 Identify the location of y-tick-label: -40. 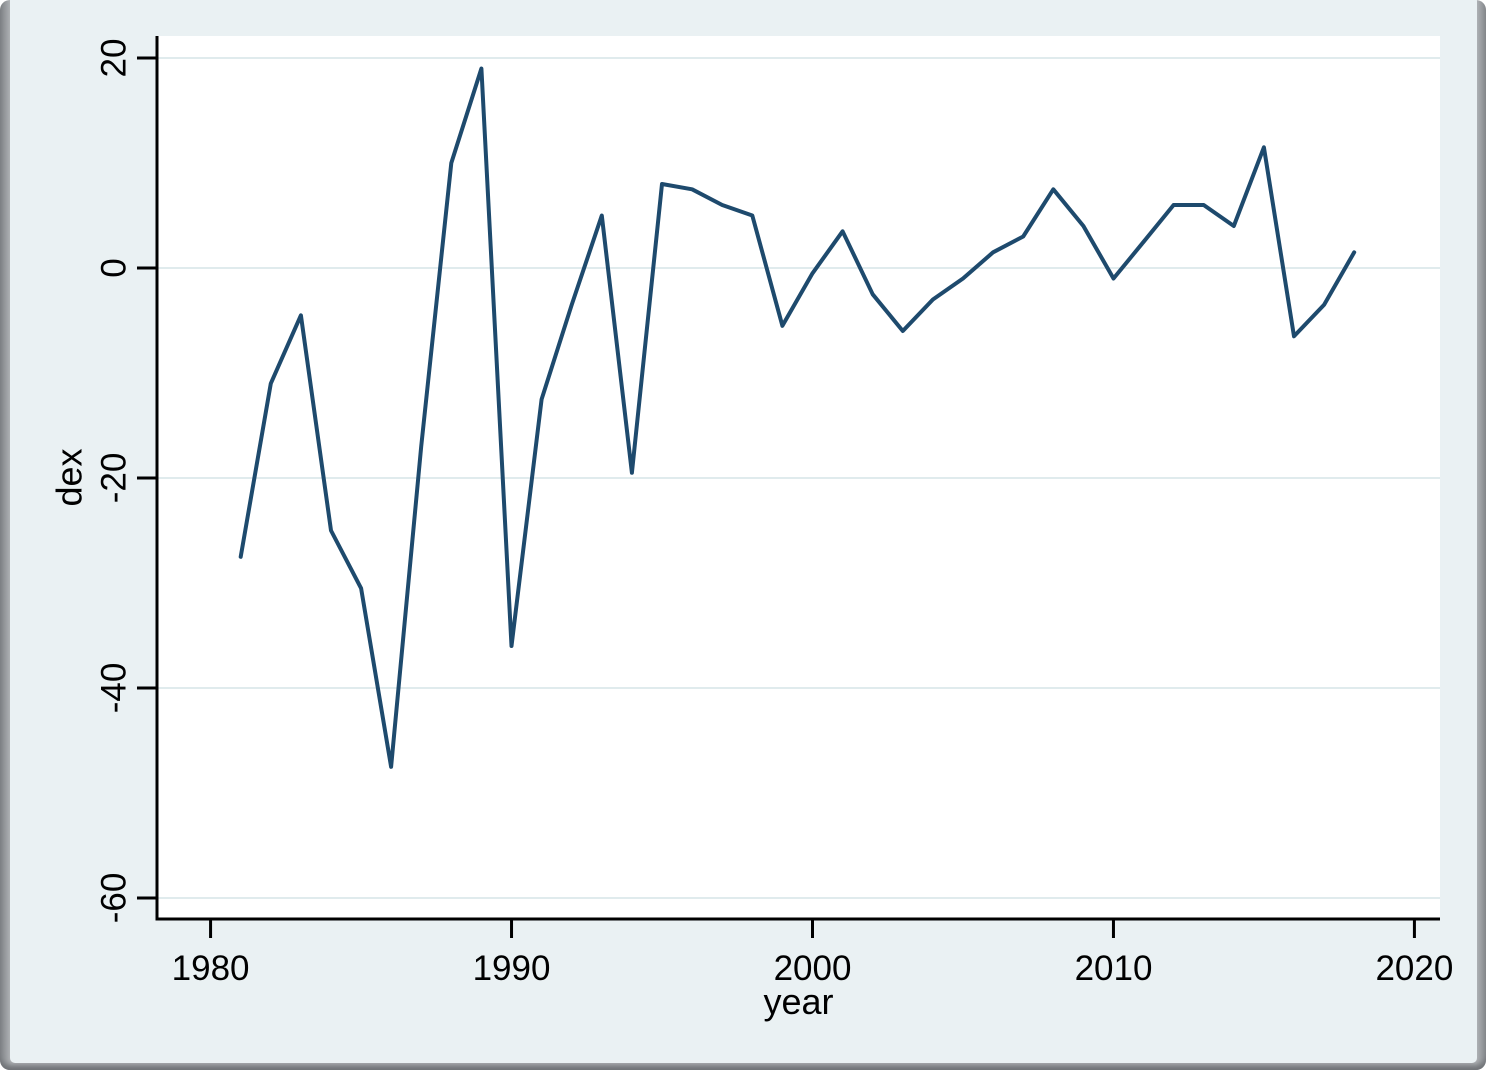
(113, 688).